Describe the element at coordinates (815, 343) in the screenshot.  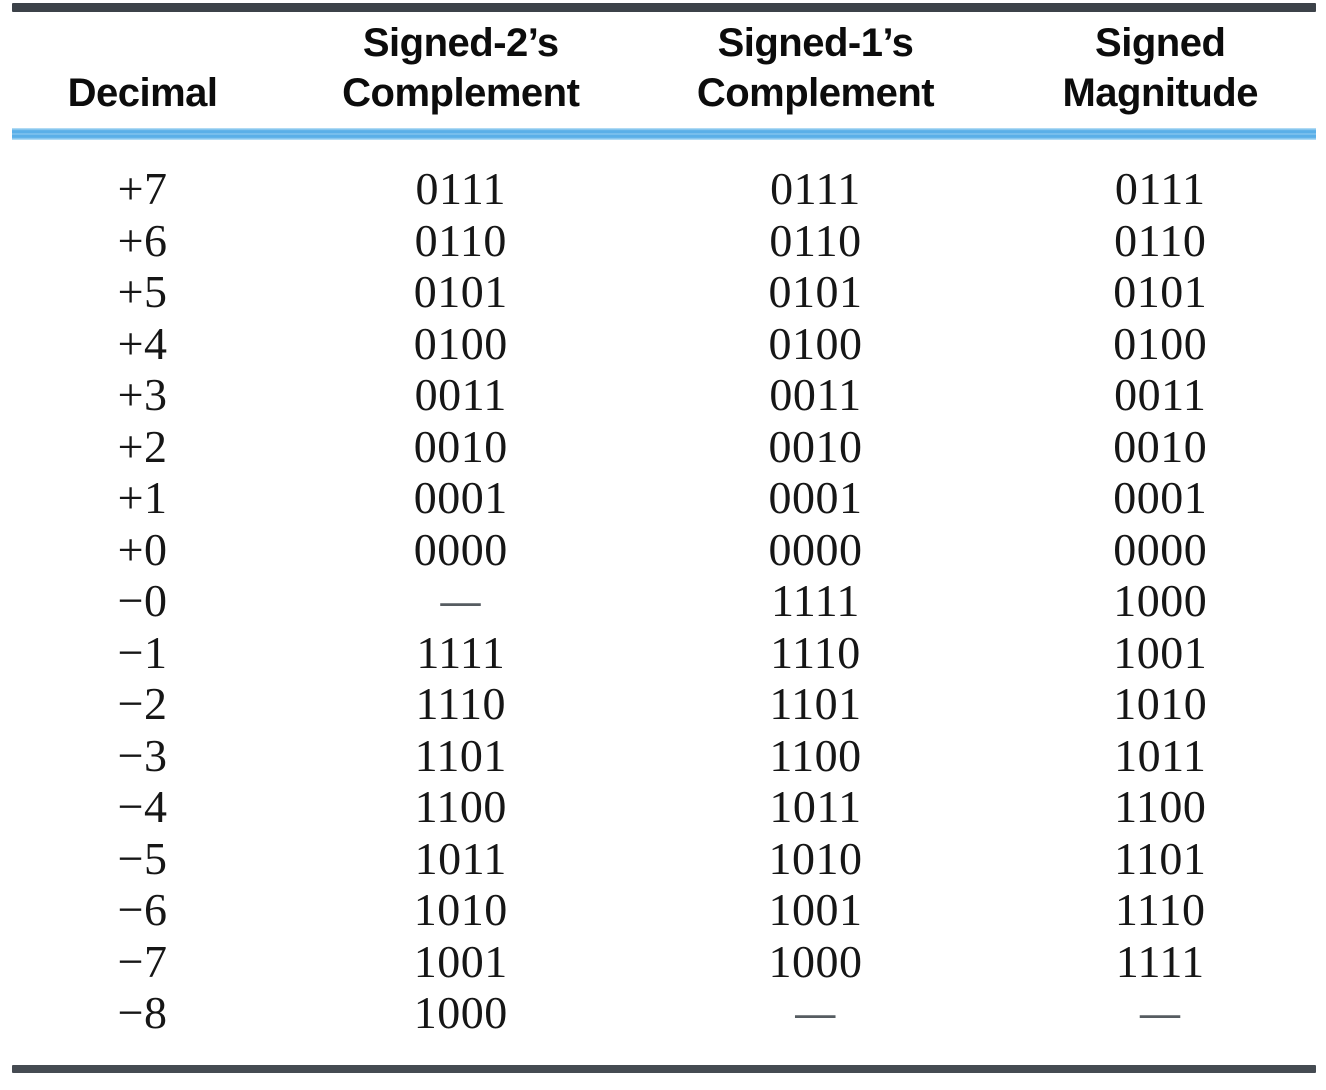
I see `ones-complement-cell: 0100` at that location.